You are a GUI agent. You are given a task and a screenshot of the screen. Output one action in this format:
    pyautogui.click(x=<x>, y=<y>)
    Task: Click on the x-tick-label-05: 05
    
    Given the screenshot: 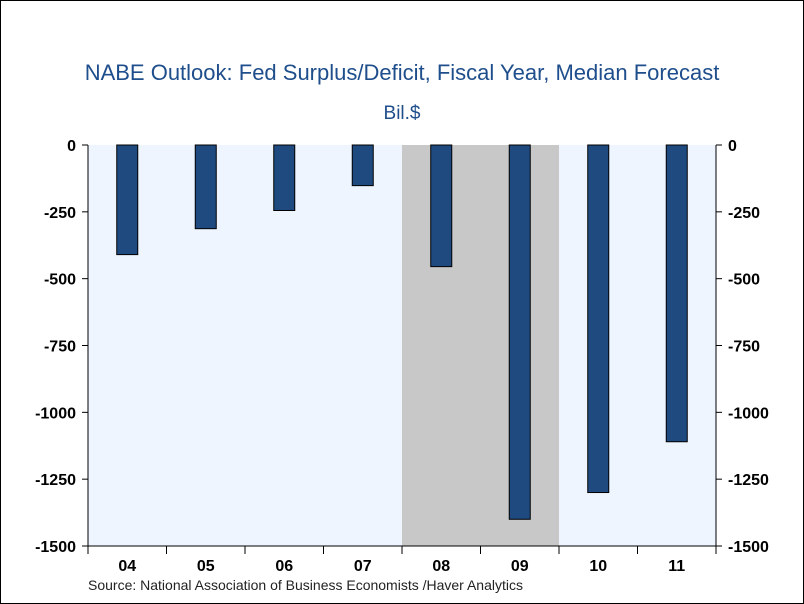 What is the action you would take?
    pyautogui.click(x=206, y=566)
    